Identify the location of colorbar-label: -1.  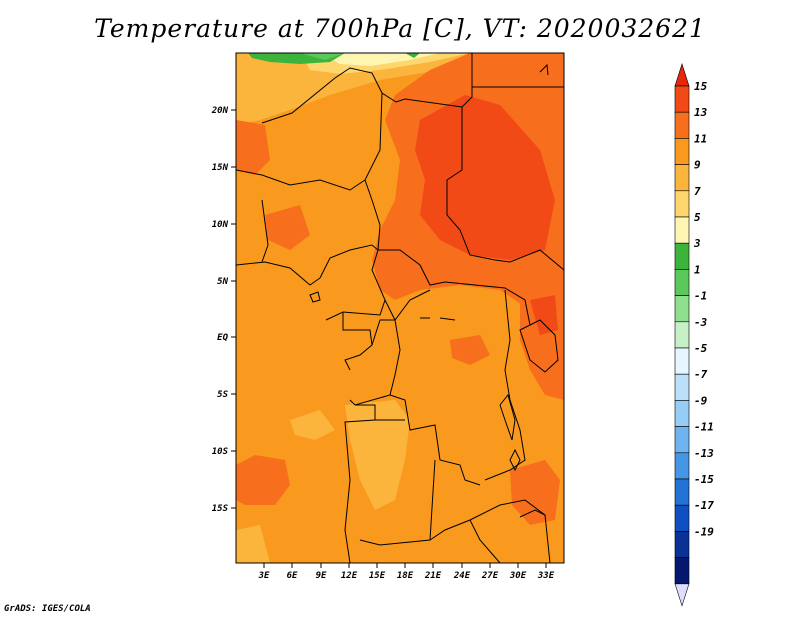
(700, 296).